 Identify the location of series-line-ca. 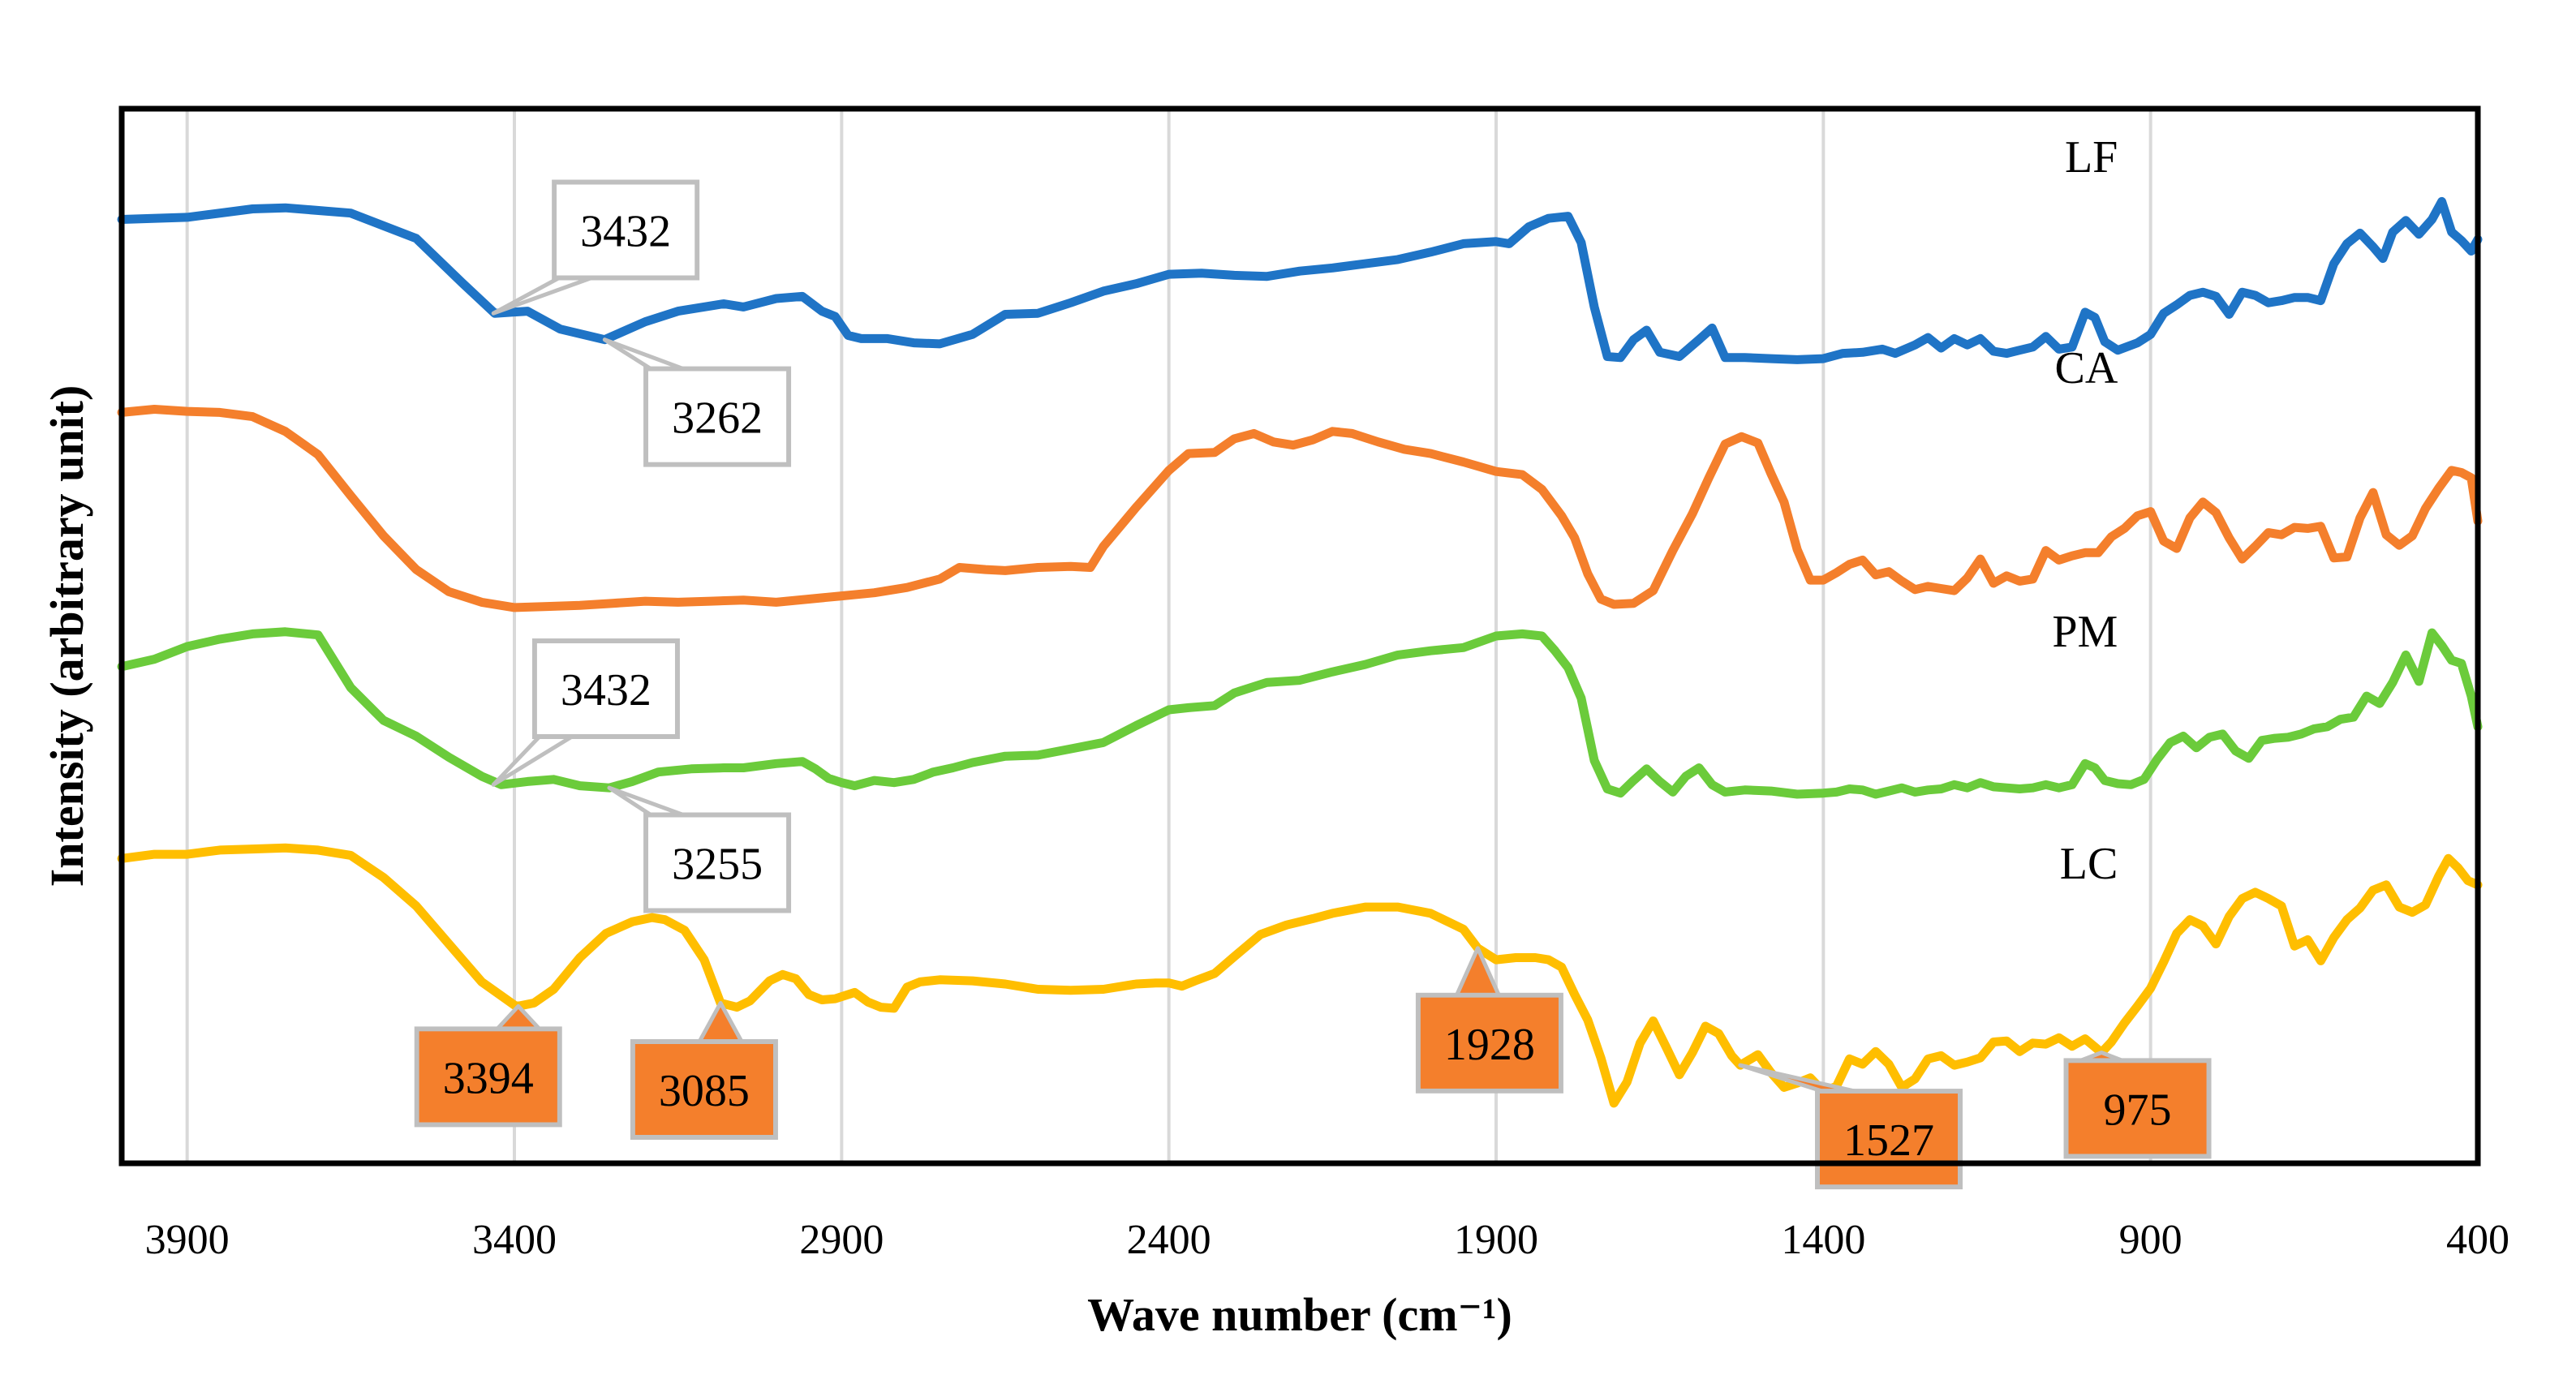
(1300, 508).